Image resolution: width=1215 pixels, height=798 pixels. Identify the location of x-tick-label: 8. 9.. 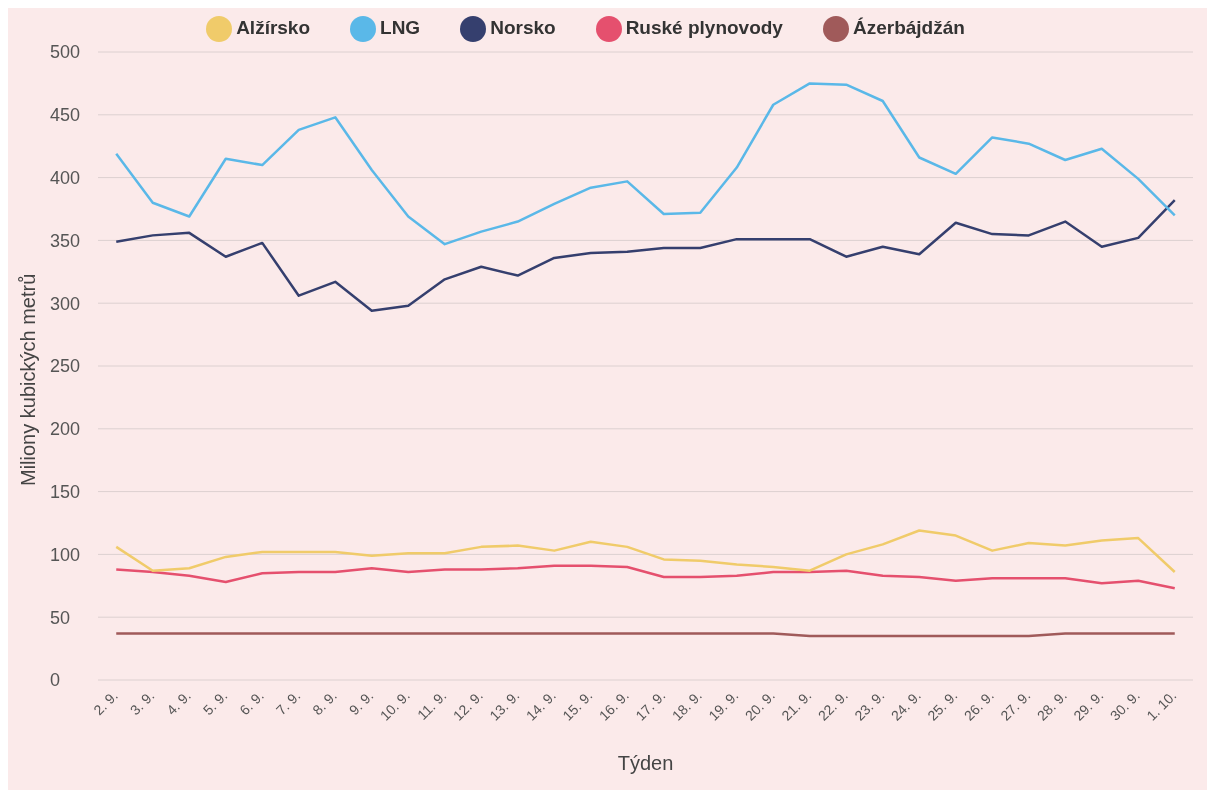
(324, 703).